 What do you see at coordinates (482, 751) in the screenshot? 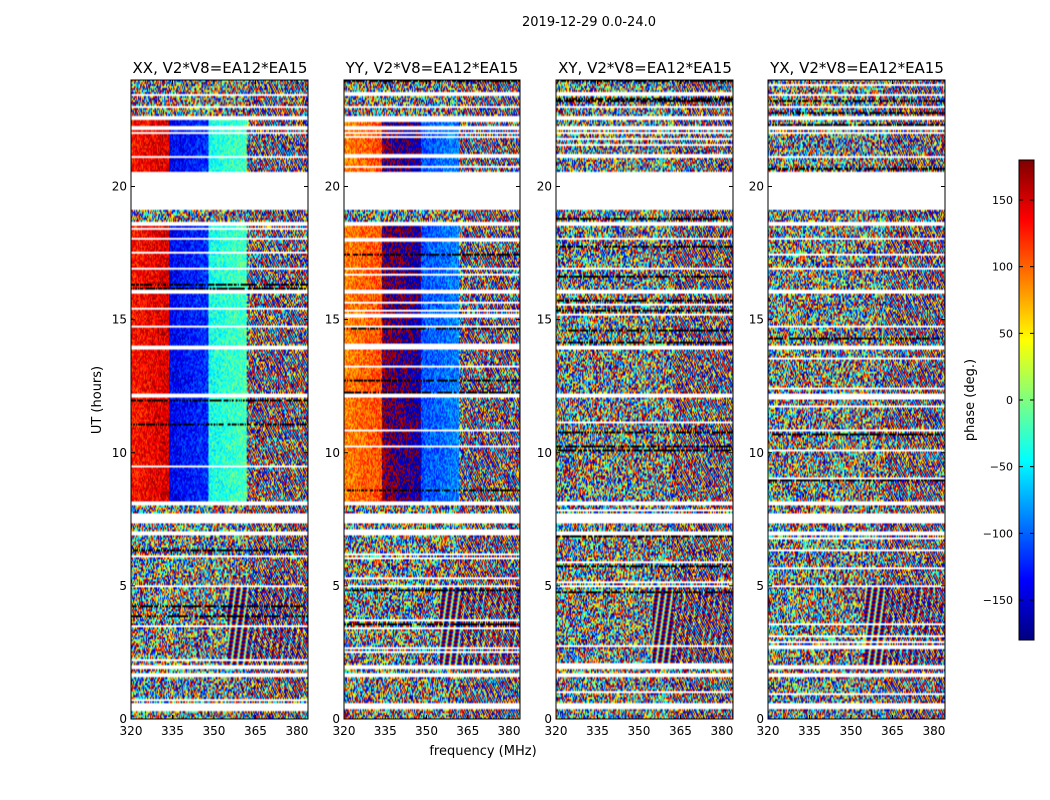
I see `x-axis-label: frequency (MHz)` at bounding box center [482, 751].